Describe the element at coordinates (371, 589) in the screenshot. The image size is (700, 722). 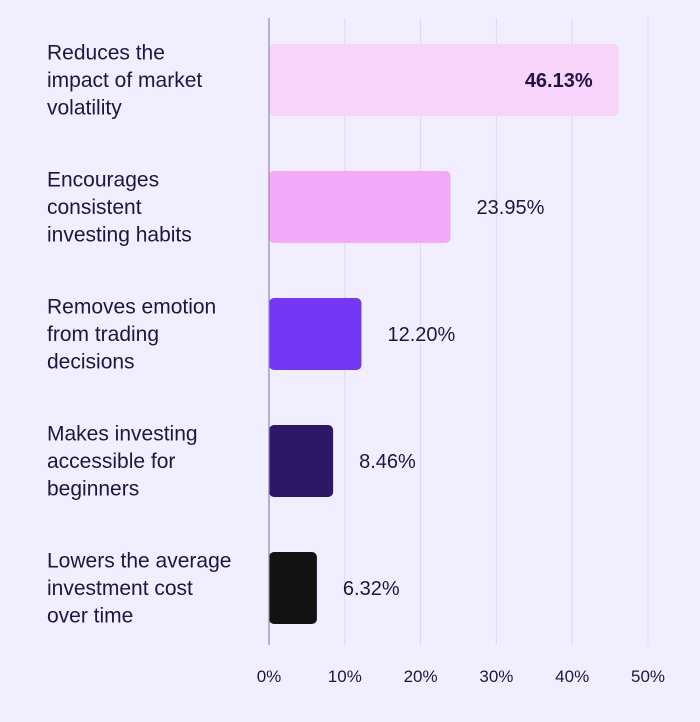
I see `value-label: 6.32%` at that location.